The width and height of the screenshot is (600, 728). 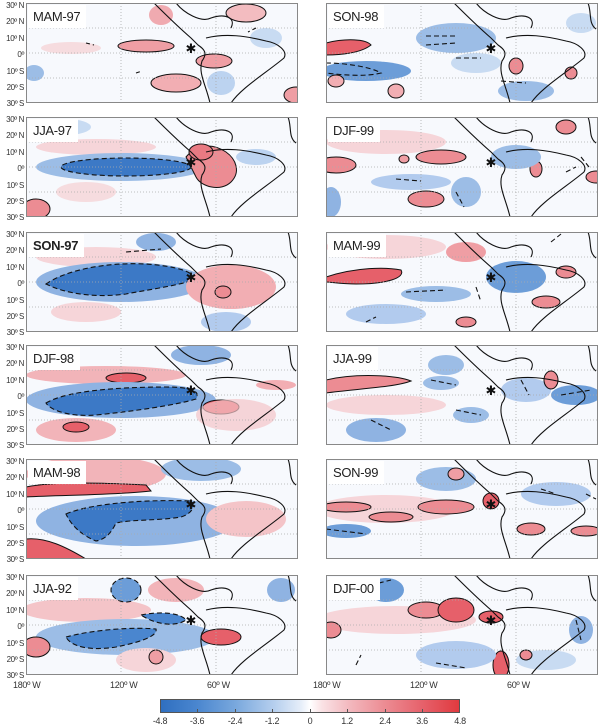 What do you see at coordinates (462, 282) in the screenshot?
I see `map-panel-mam-99: ✱ MAM-99` at bounding box center [462, 282].